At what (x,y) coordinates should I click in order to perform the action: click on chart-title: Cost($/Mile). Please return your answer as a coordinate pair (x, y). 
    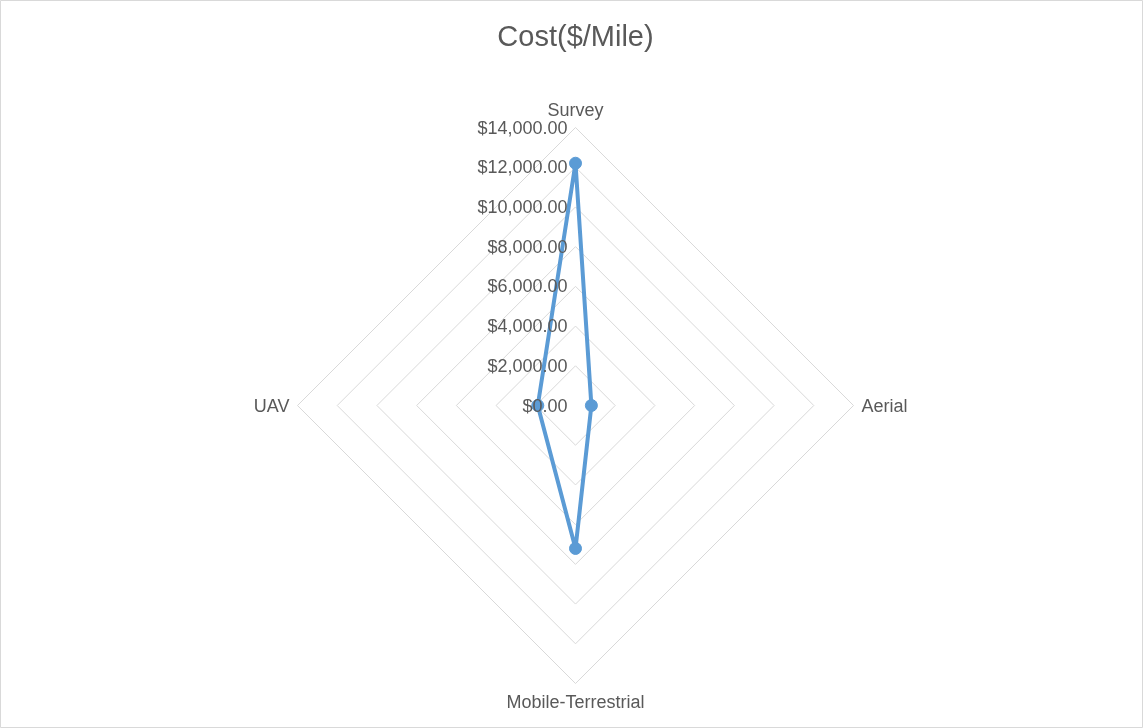
    Looking at the image, I should click on (575, 35).